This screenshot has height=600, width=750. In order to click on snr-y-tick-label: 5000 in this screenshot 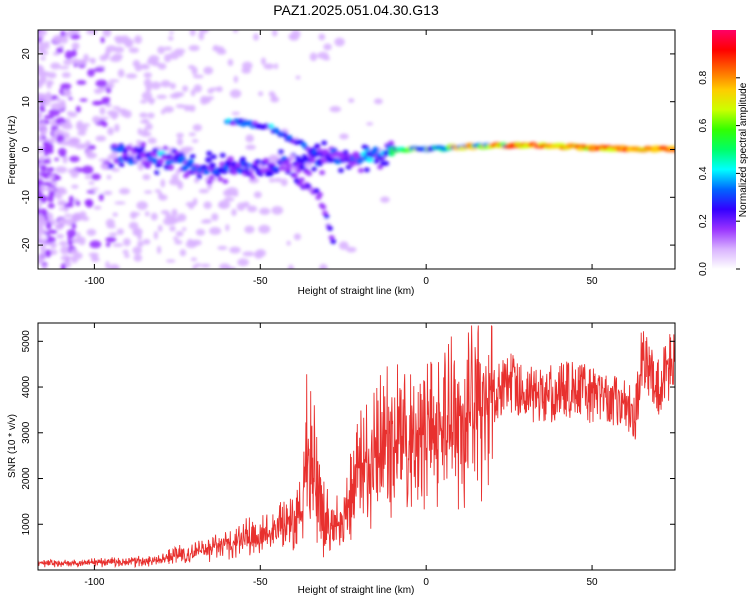, I will do `click(26, 341)`.